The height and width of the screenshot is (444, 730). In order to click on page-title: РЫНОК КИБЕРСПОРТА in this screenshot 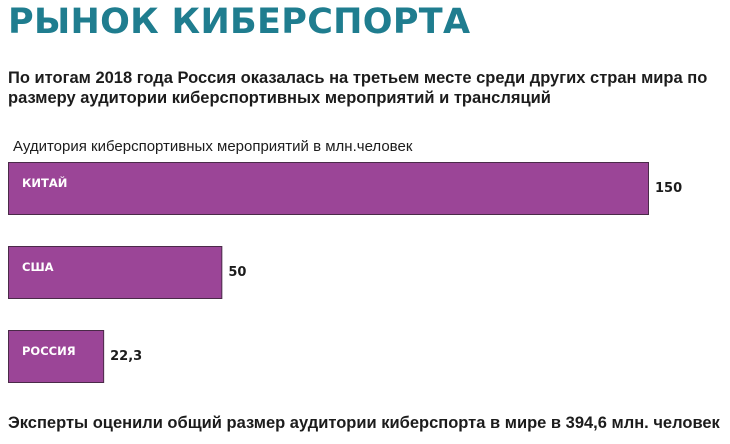, I will do `click(239, 22)`.